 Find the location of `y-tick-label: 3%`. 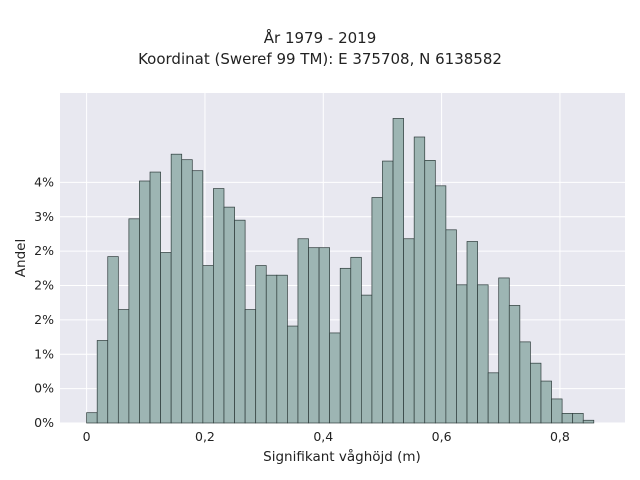

y-tick-label: 3% is located at coordinates (44, 216).